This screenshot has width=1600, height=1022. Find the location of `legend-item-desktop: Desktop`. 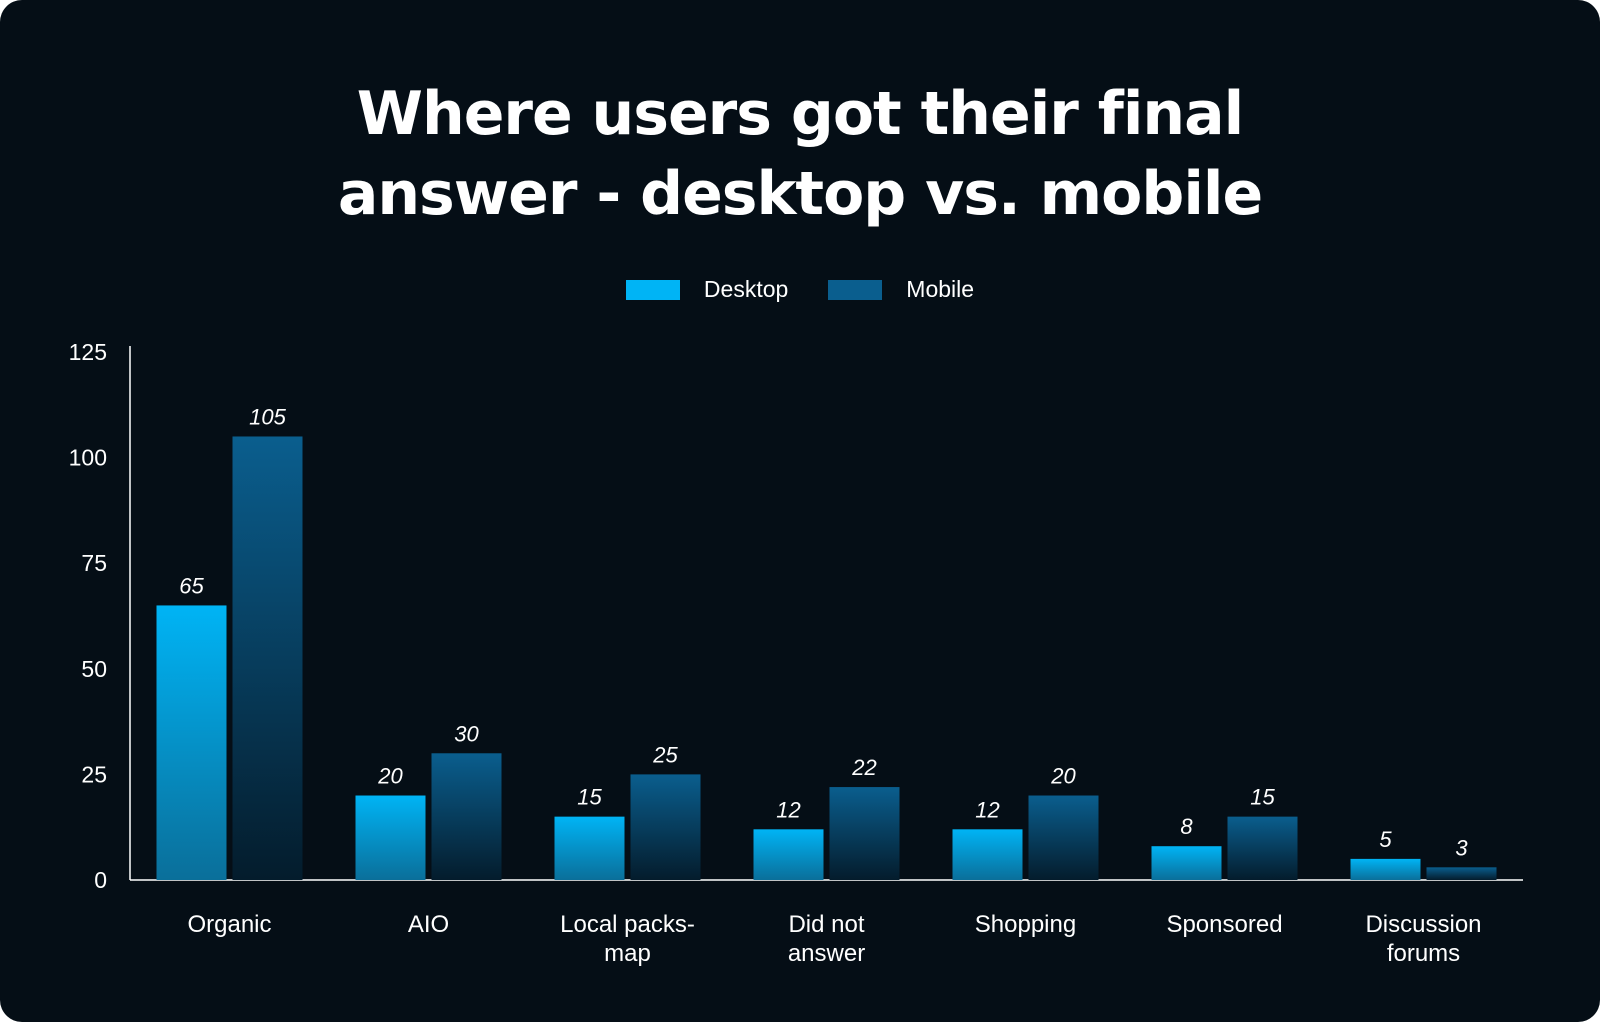

legend-item-desktop: Desktop is located at coordinates (707, 289).